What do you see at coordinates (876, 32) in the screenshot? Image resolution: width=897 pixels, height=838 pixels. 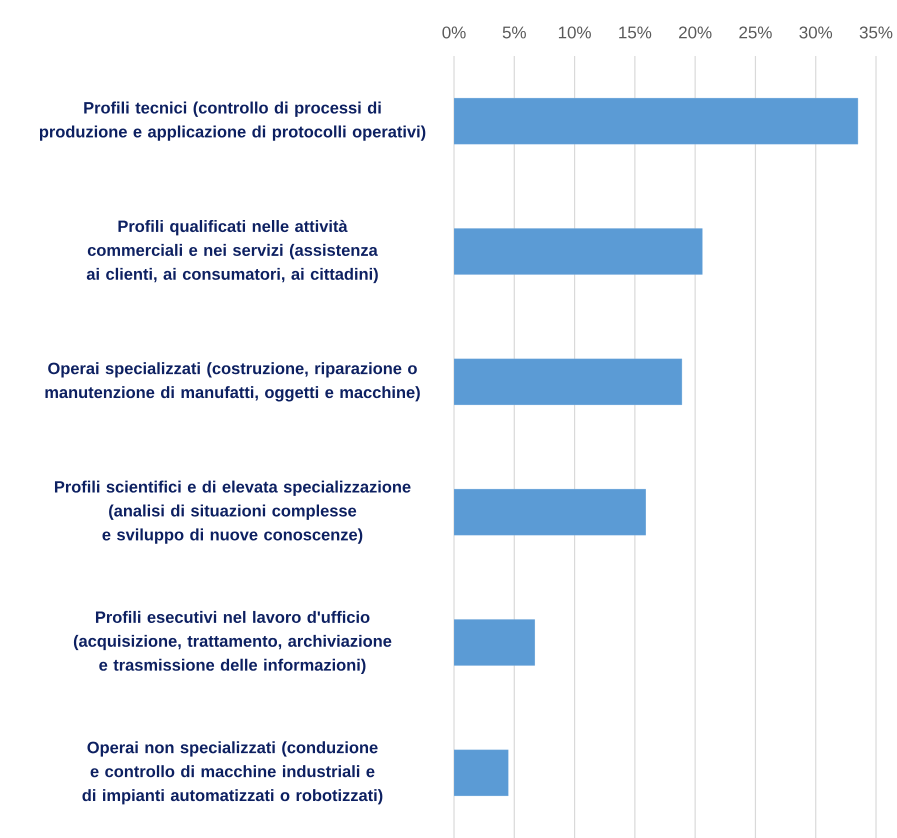 I see `x-tick-label: 35%` at bounding box center [876, 32].